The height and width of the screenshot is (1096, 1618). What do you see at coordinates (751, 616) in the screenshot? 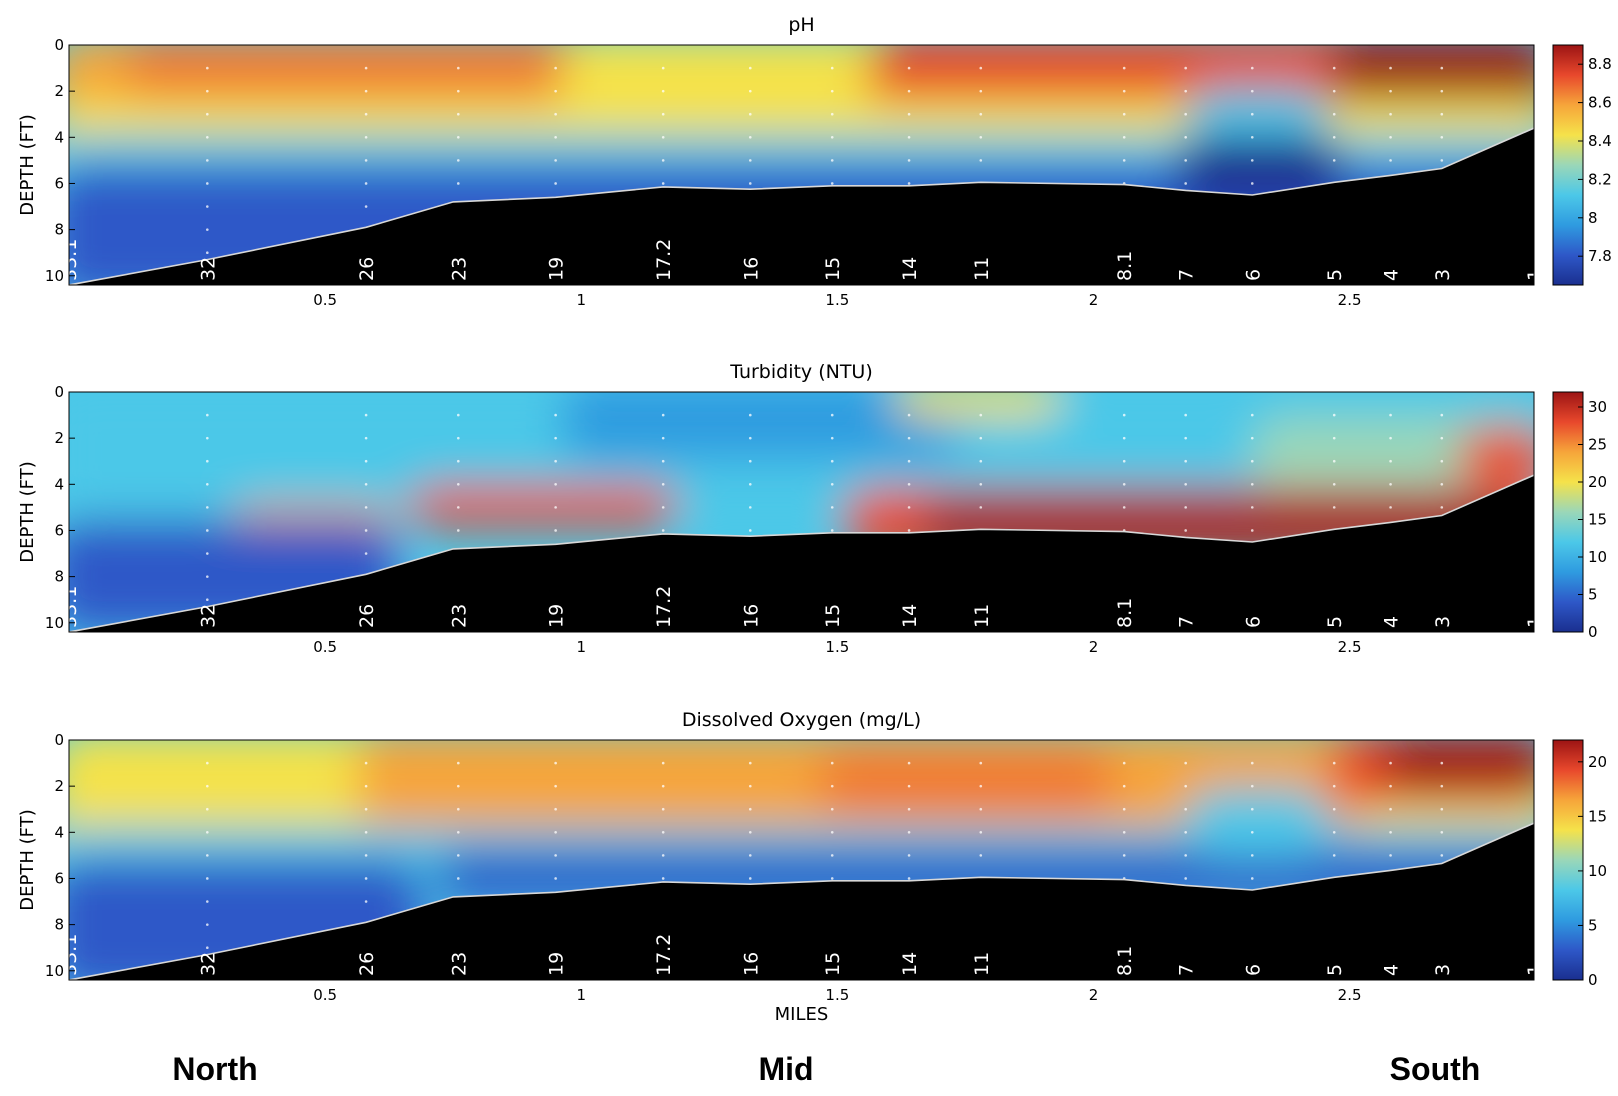
I see `station-label: 16` at bounding box center [751, 616].